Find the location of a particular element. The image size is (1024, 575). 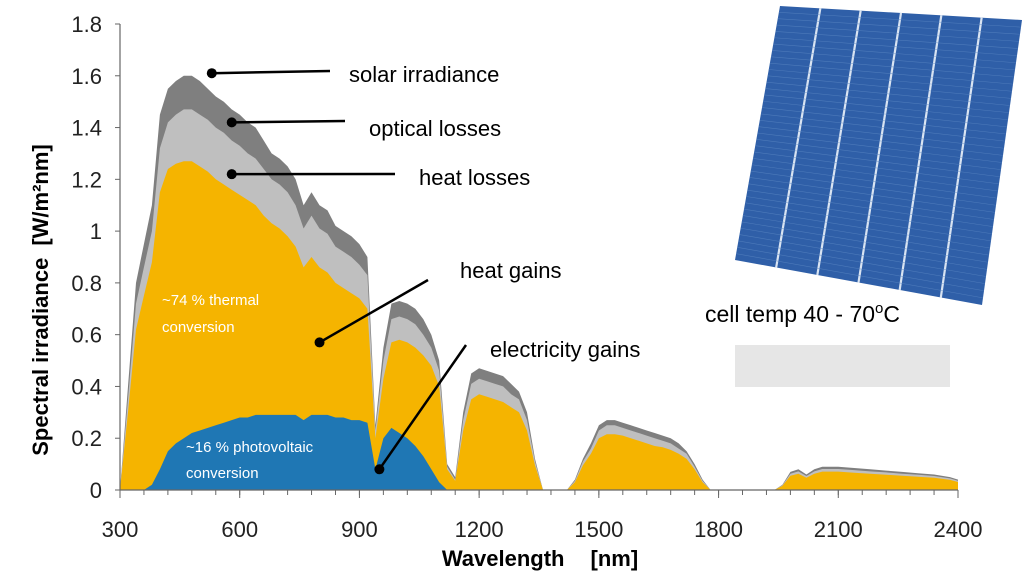

cell-shadow is located at coordinates (842, 366).